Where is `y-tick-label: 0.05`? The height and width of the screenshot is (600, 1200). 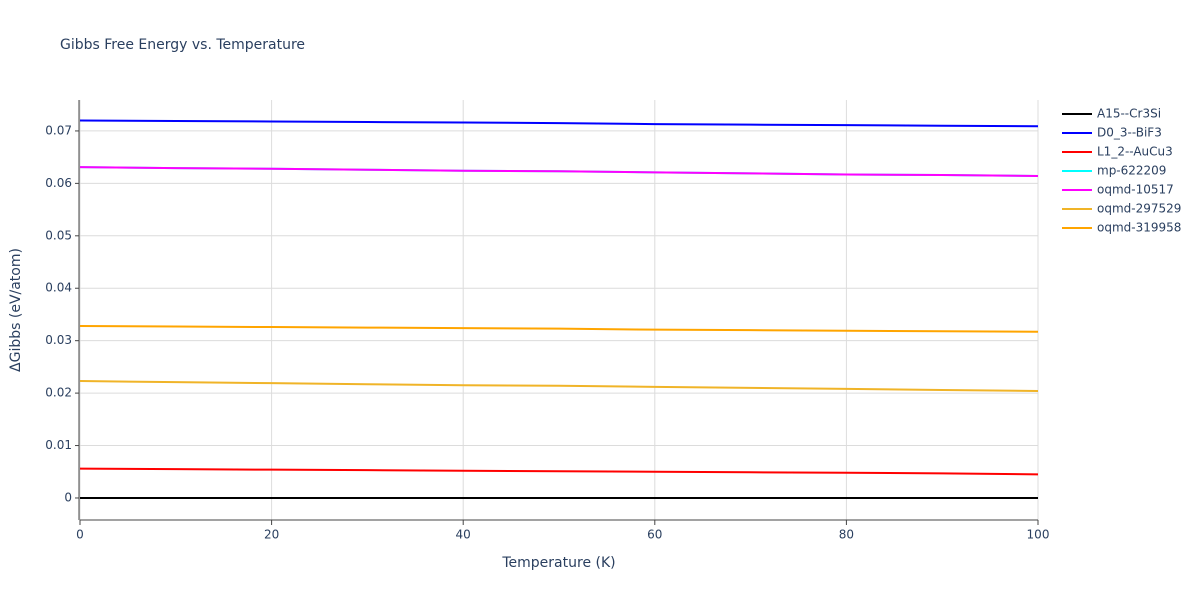 y-tick-label: 0.05 is located at coordinates (58, 235).